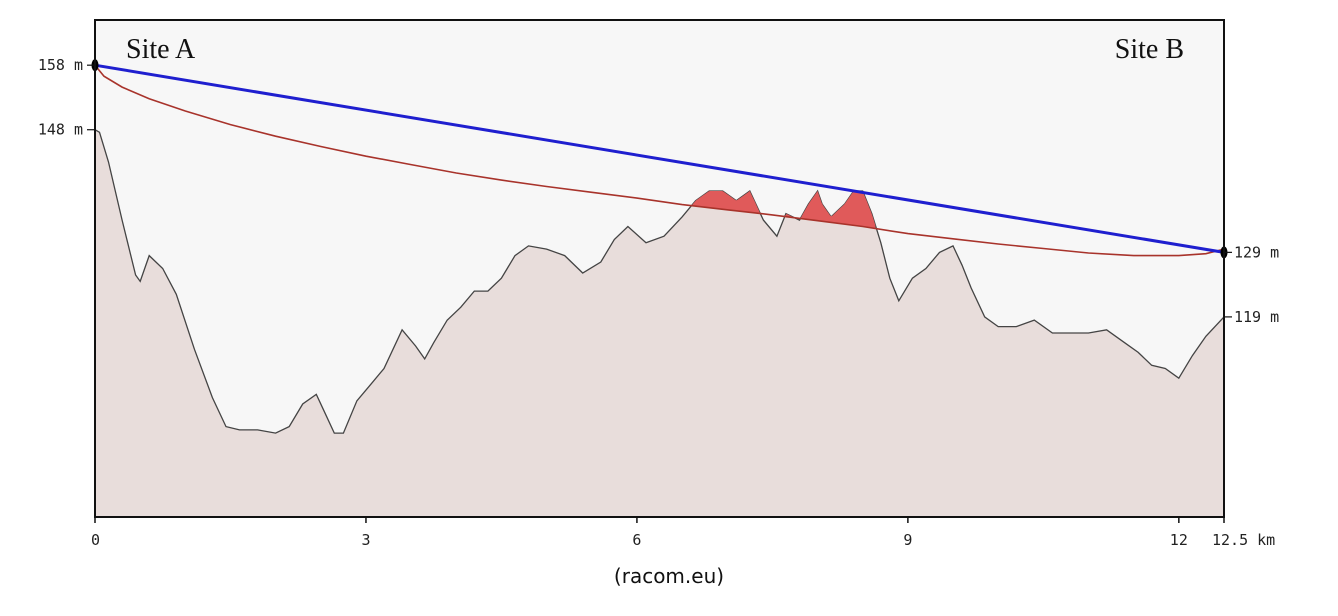 The image size is (1338, 616). What do you see at coordinates (95, 540) in the screenshot?
I see `x-tick-label: 0` at bounding box center [95, 540].